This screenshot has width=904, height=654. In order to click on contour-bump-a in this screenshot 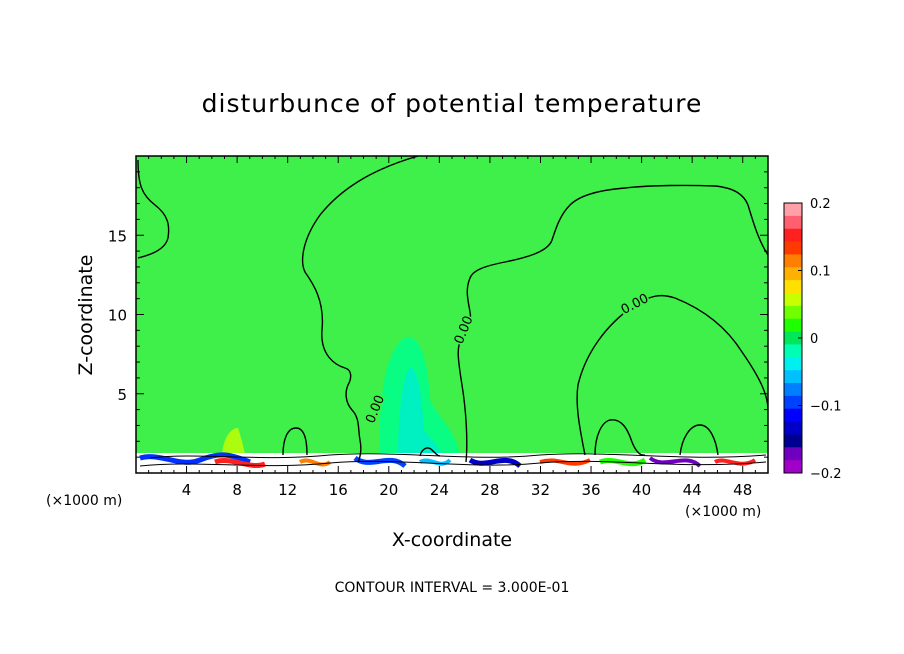, I will do `click(295, 441)`.